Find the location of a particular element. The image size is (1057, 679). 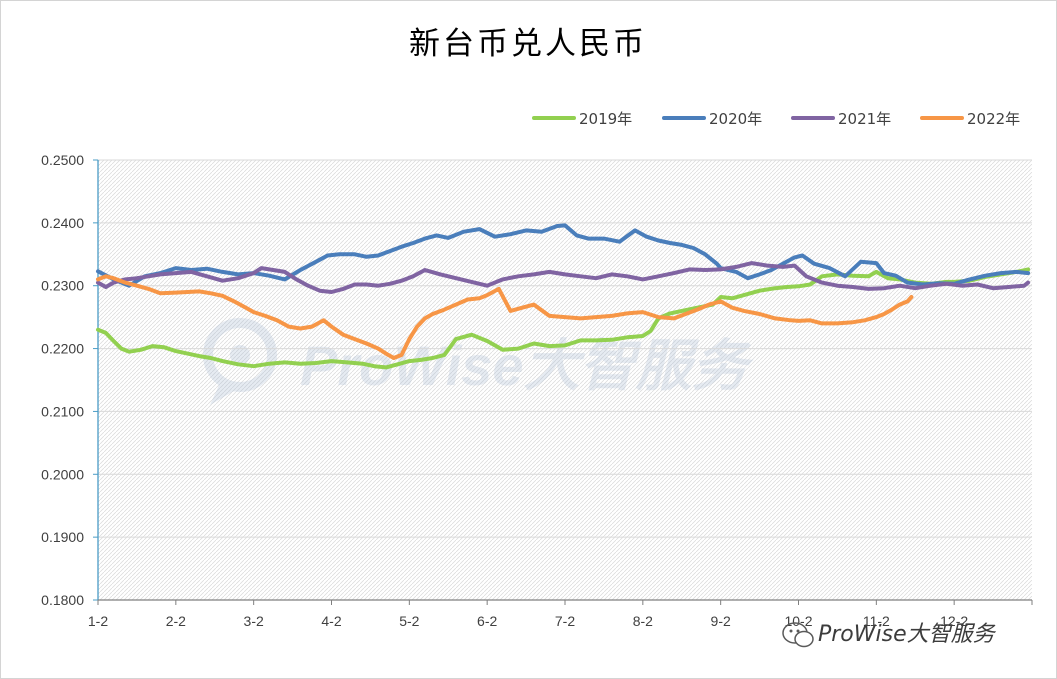

x-tick-label: 10-2 is located at coordinates (798, 621).